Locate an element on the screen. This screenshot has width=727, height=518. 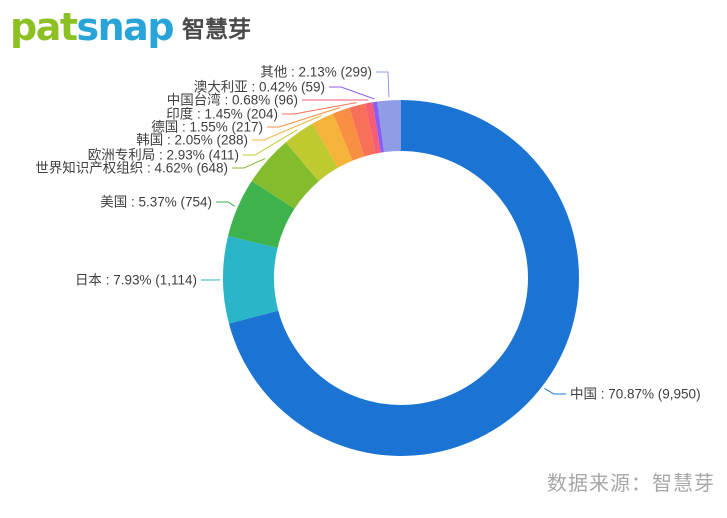
slice-label-south-korea: 韩国 : 2.05% (288) is located at coordinates (192, 140).